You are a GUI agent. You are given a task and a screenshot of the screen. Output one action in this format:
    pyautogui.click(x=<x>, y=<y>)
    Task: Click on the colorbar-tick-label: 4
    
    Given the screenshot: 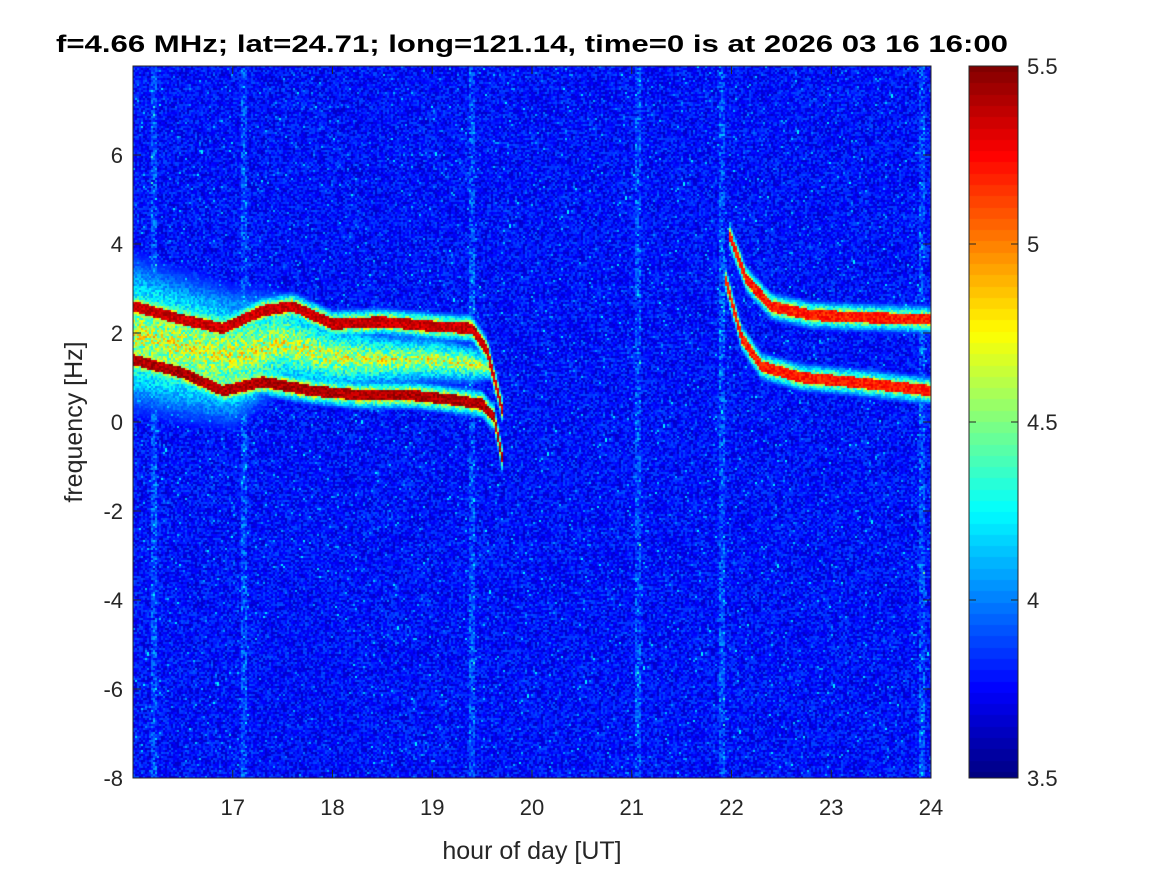 What is the action you would take?
    pyautogui.click(x=1033, y=600)
    